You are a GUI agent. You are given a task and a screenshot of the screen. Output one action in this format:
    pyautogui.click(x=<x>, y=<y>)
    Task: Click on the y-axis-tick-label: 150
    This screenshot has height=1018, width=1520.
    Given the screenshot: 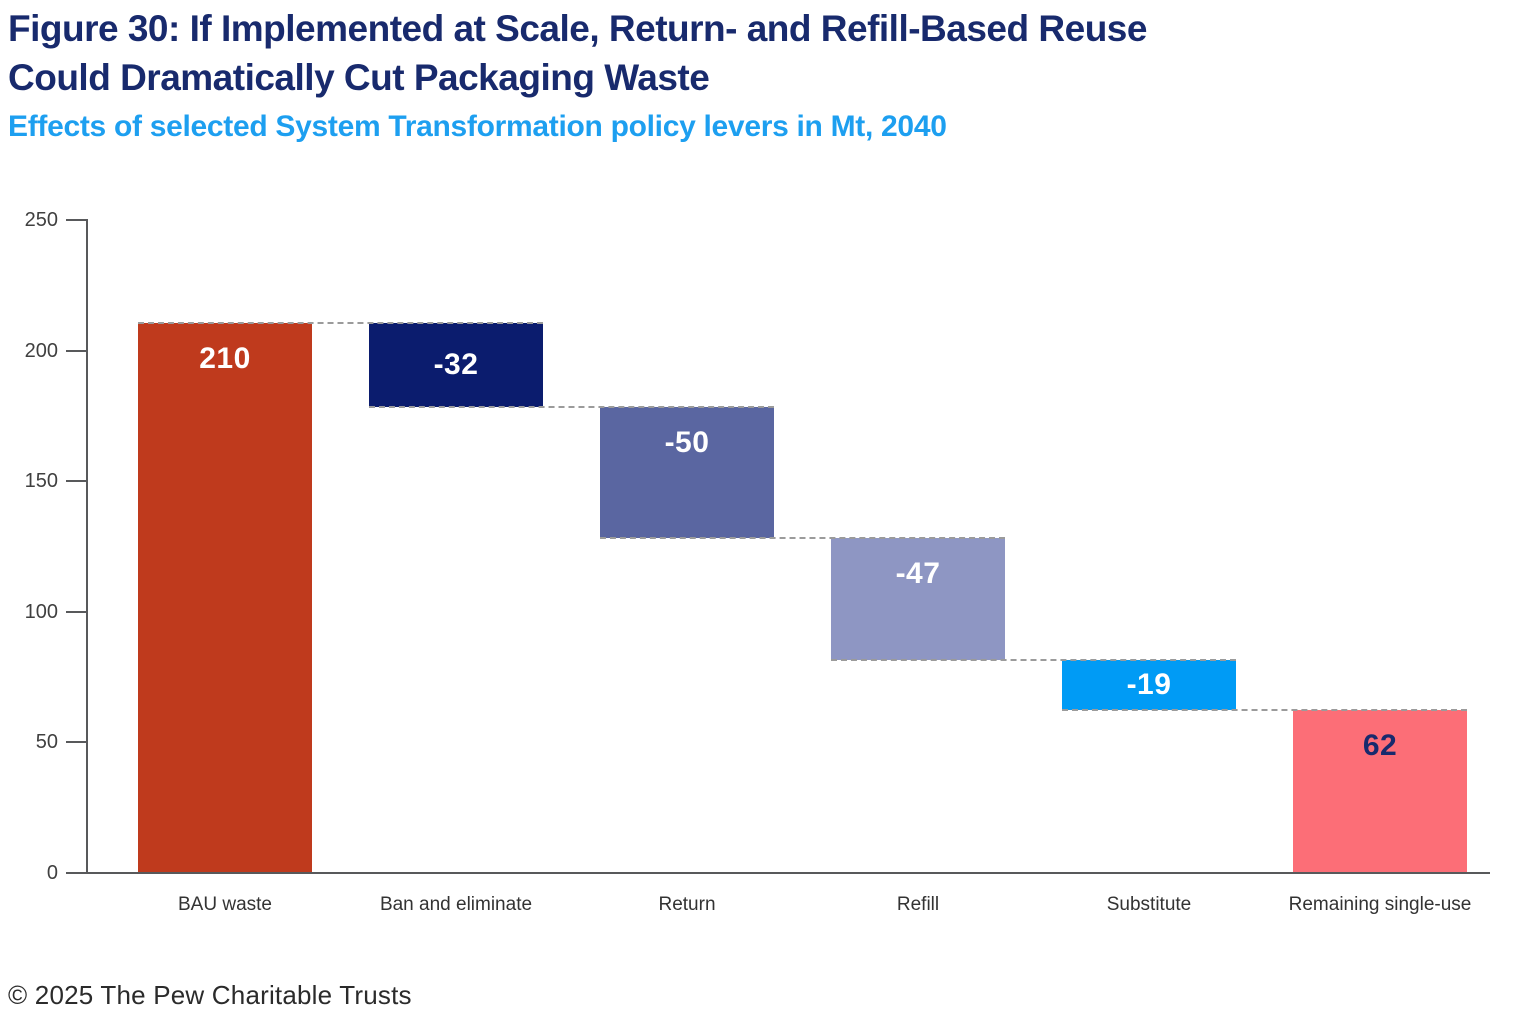 What is the action you would take?
    pyautogui.click(x=41, y=481)
    